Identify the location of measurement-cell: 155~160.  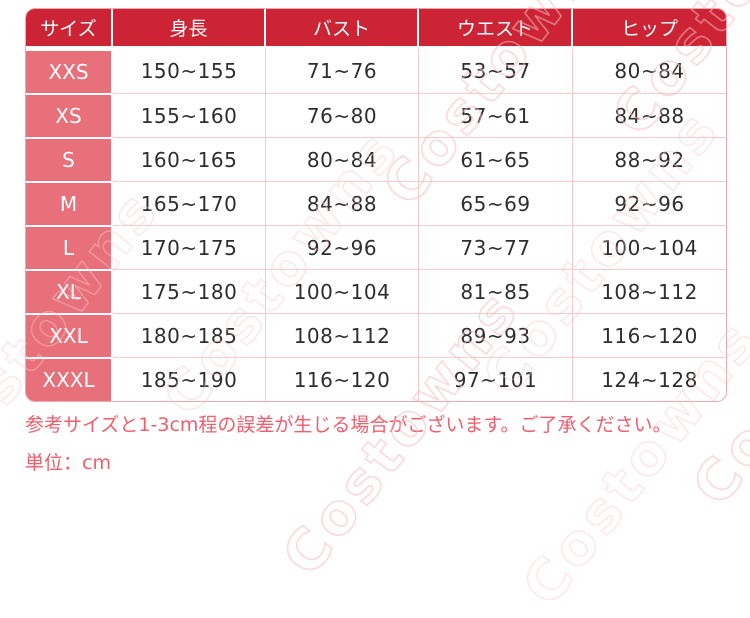
(189, 115).